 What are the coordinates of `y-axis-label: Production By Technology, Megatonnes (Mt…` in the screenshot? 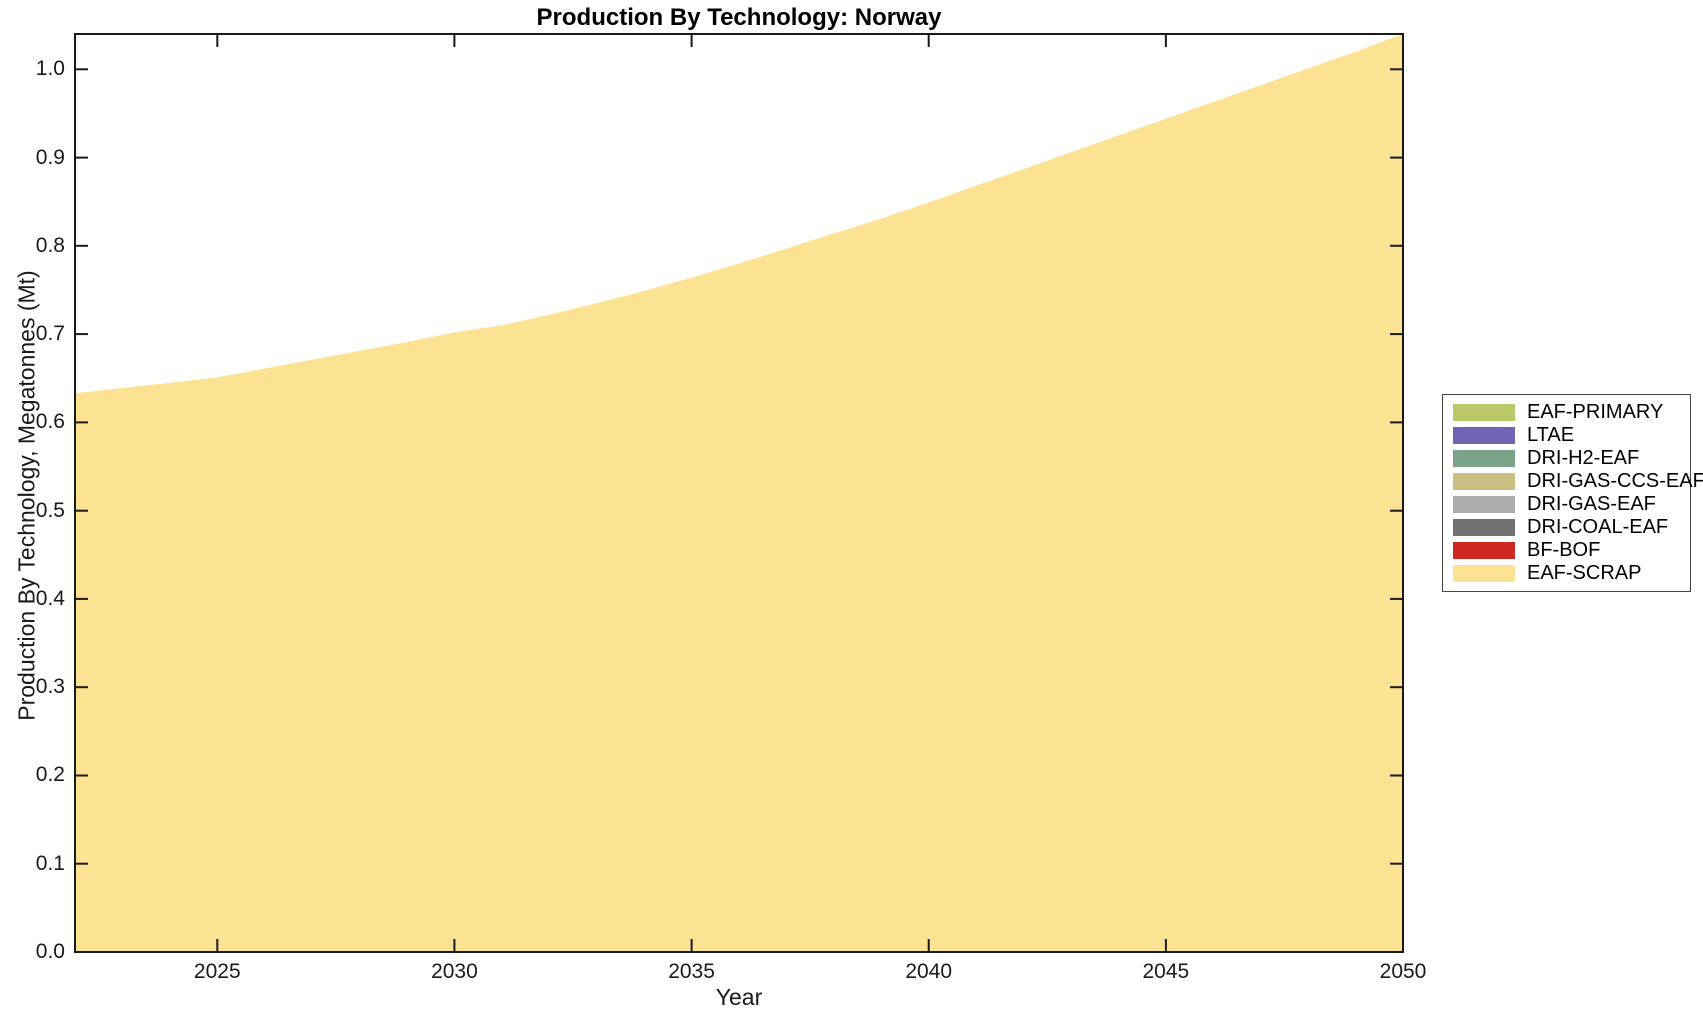 It's located at (26, 495).